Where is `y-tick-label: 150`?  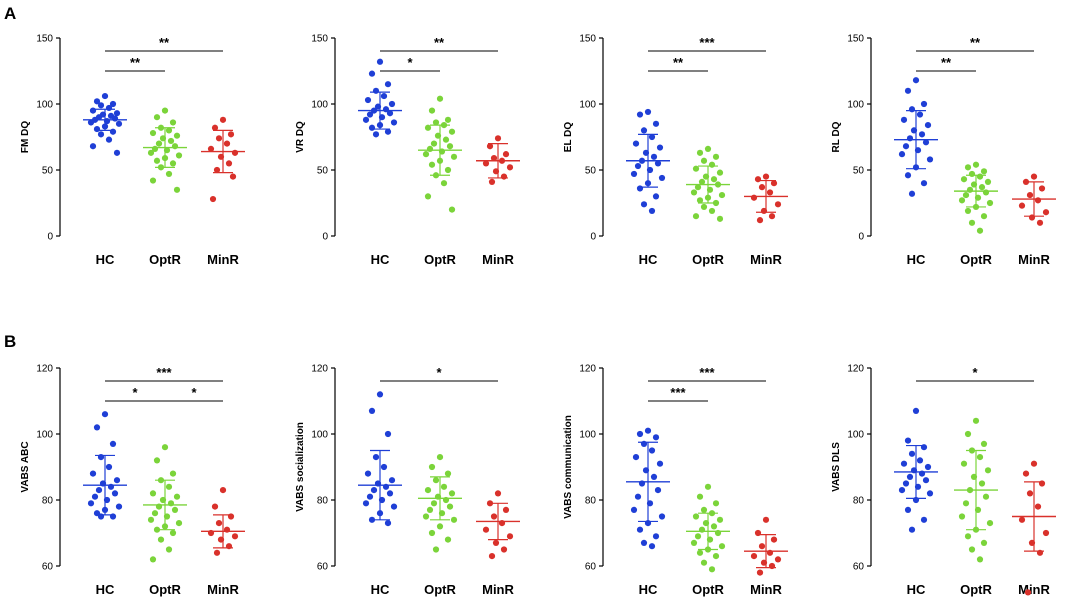 y-tick-label: 150 is located at coordinates (587, 39).